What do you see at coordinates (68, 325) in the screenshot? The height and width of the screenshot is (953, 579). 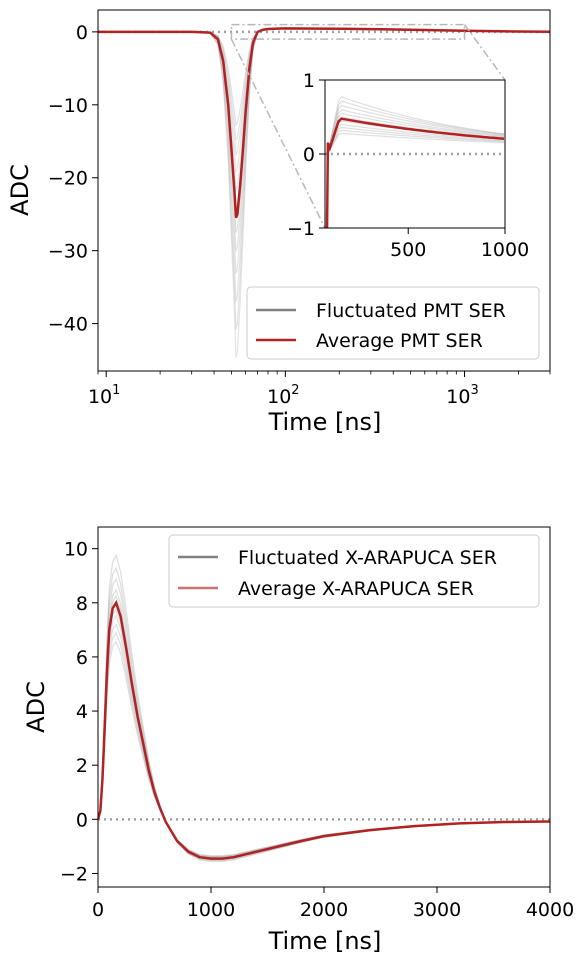 I see `y-tick-label: −40` at bounding box center [68, 325].